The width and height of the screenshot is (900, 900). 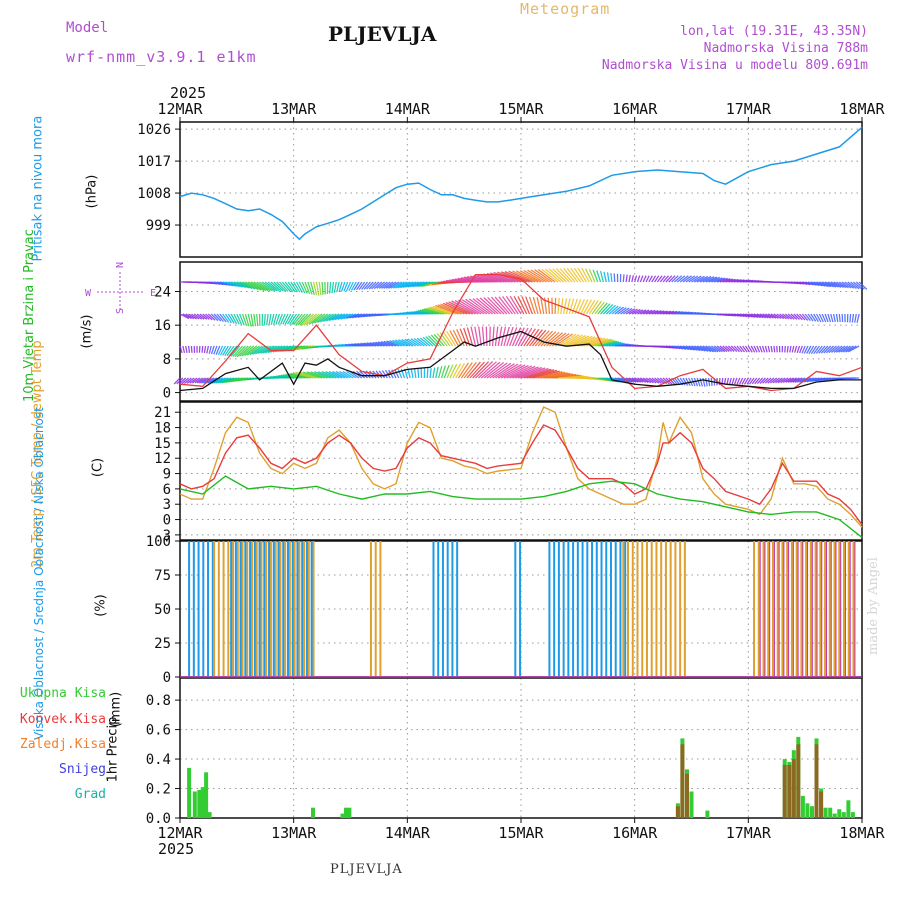 I want to click on y-tick-label: 24, so click(x=162, y=292).